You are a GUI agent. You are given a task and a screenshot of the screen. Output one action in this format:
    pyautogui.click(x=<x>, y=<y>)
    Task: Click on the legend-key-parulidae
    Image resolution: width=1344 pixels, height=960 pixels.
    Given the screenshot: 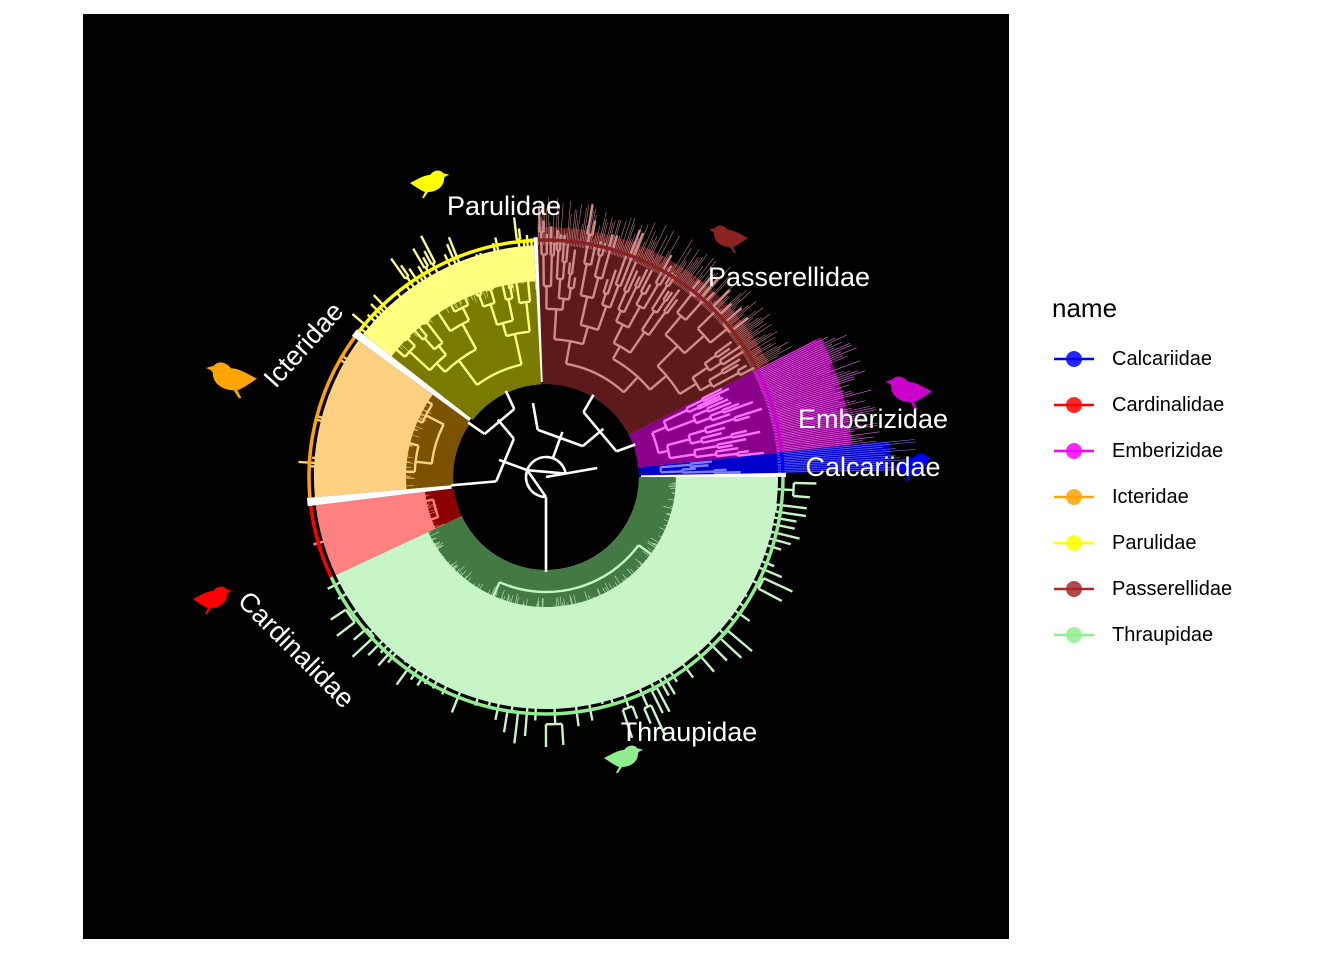 What is the action you would take?
    pyautogui.click(x=1074, y=543)
    